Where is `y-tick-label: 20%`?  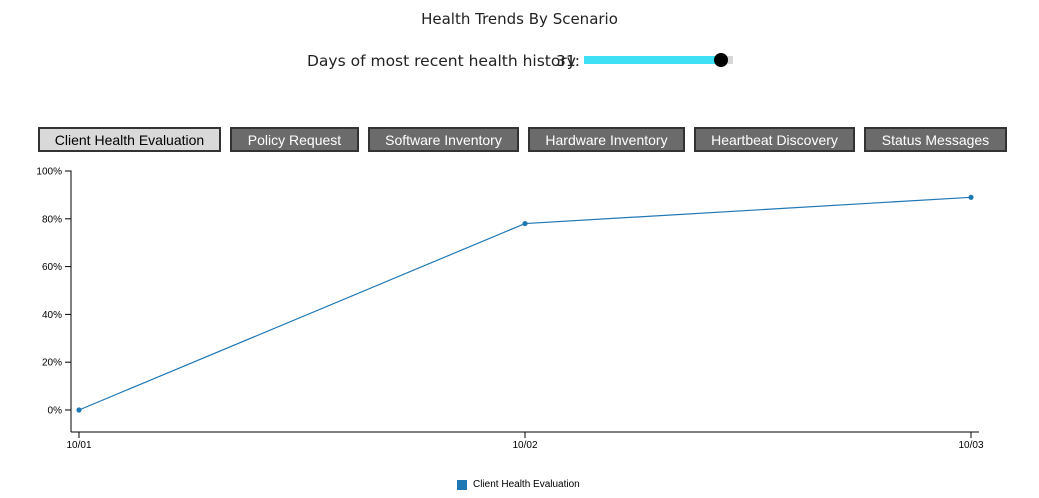
y-tick-label: 20% is located at coordinates (52, 363).